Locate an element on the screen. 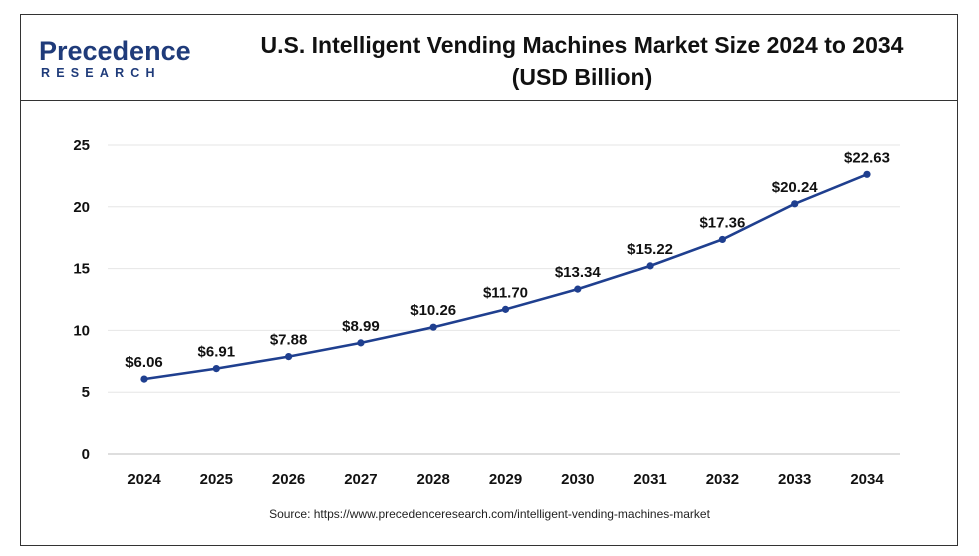 The width and height of the screenshot is (979, 556). x-tick-label-2032: 2032 is located at coordinates (722, 479).